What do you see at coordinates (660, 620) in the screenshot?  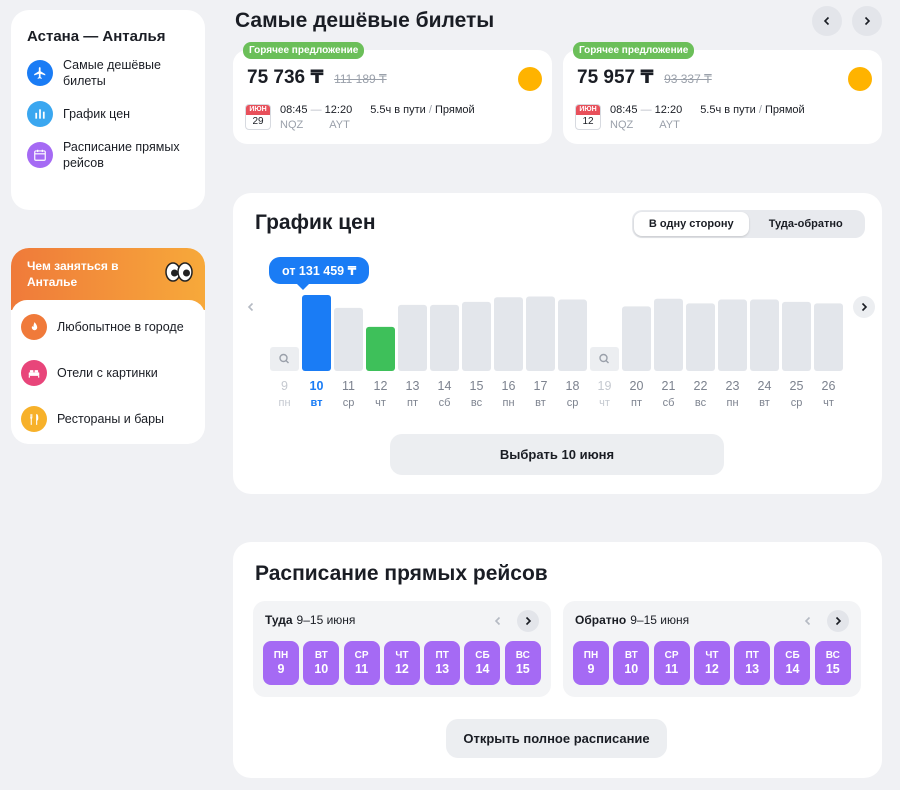 I see `return-range: 9–15 июня` at bounding box center [660, 620].